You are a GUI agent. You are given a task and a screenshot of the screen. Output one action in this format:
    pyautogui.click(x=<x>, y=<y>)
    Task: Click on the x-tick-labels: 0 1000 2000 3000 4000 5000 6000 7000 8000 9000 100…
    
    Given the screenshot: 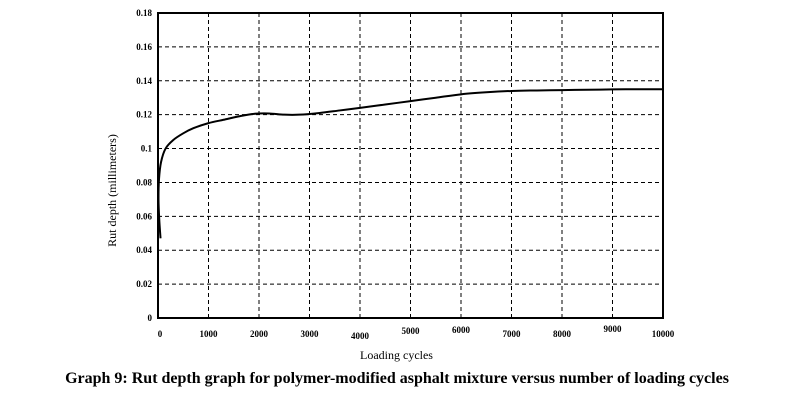 What is the action you would take?
    pyautogui.click(x=416, y=332)
    